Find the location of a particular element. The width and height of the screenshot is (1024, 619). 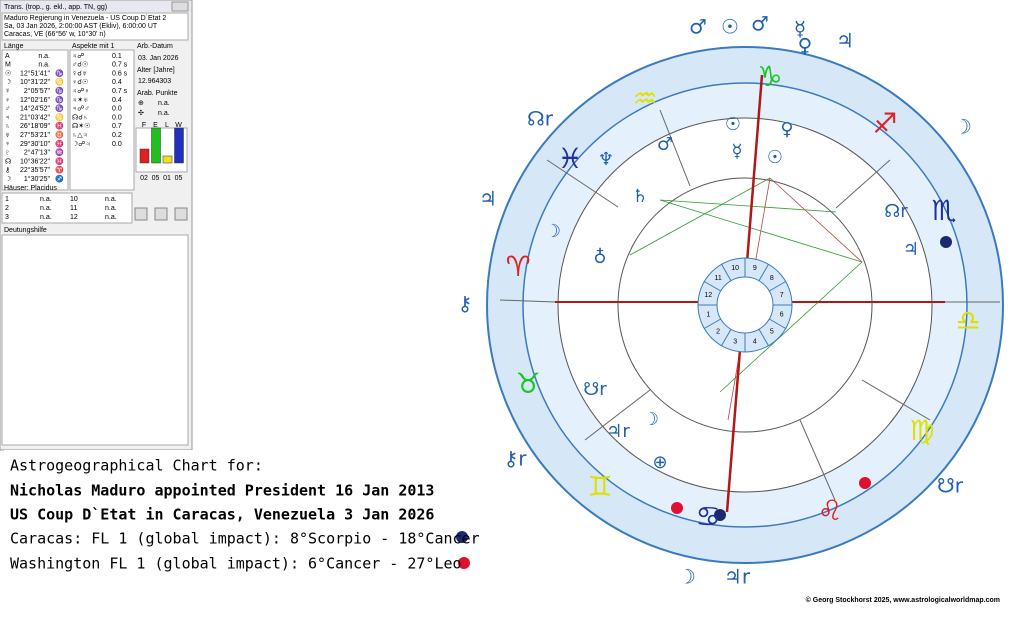

house-number: 8 is located at coordinates (772, 278).